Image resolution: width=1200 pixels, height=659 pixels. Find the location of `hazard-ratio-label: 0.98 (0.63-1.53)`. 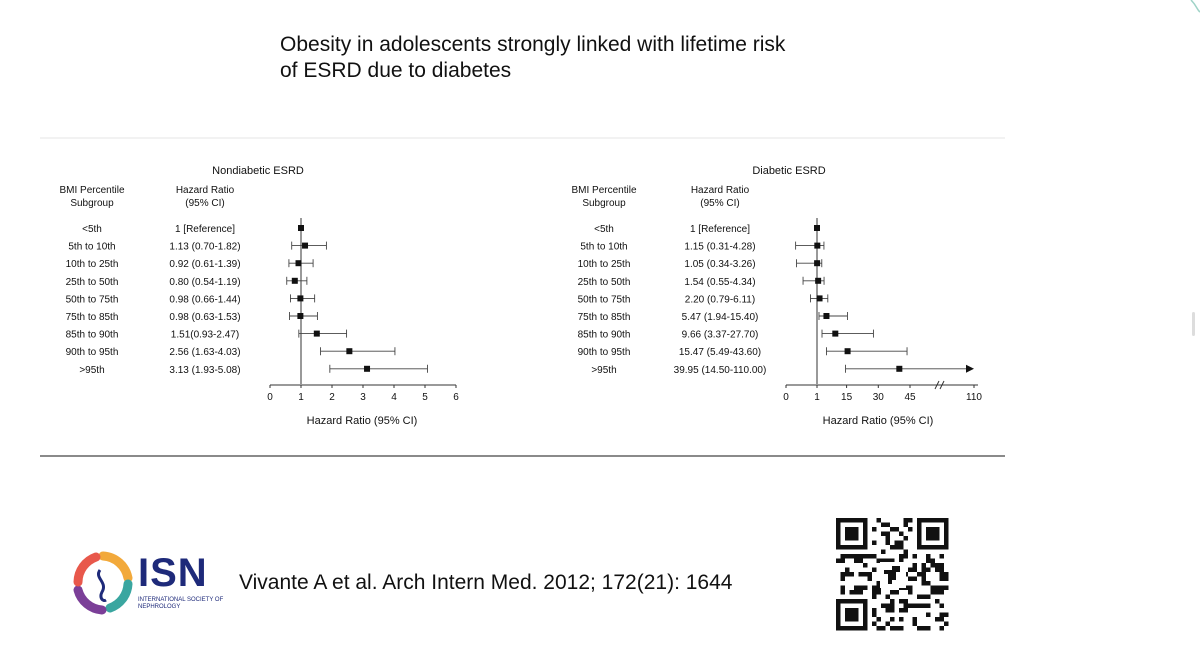

hazard-ratio-label: 0.98 (0.63-1.53) is located at coordinates (204, 317).